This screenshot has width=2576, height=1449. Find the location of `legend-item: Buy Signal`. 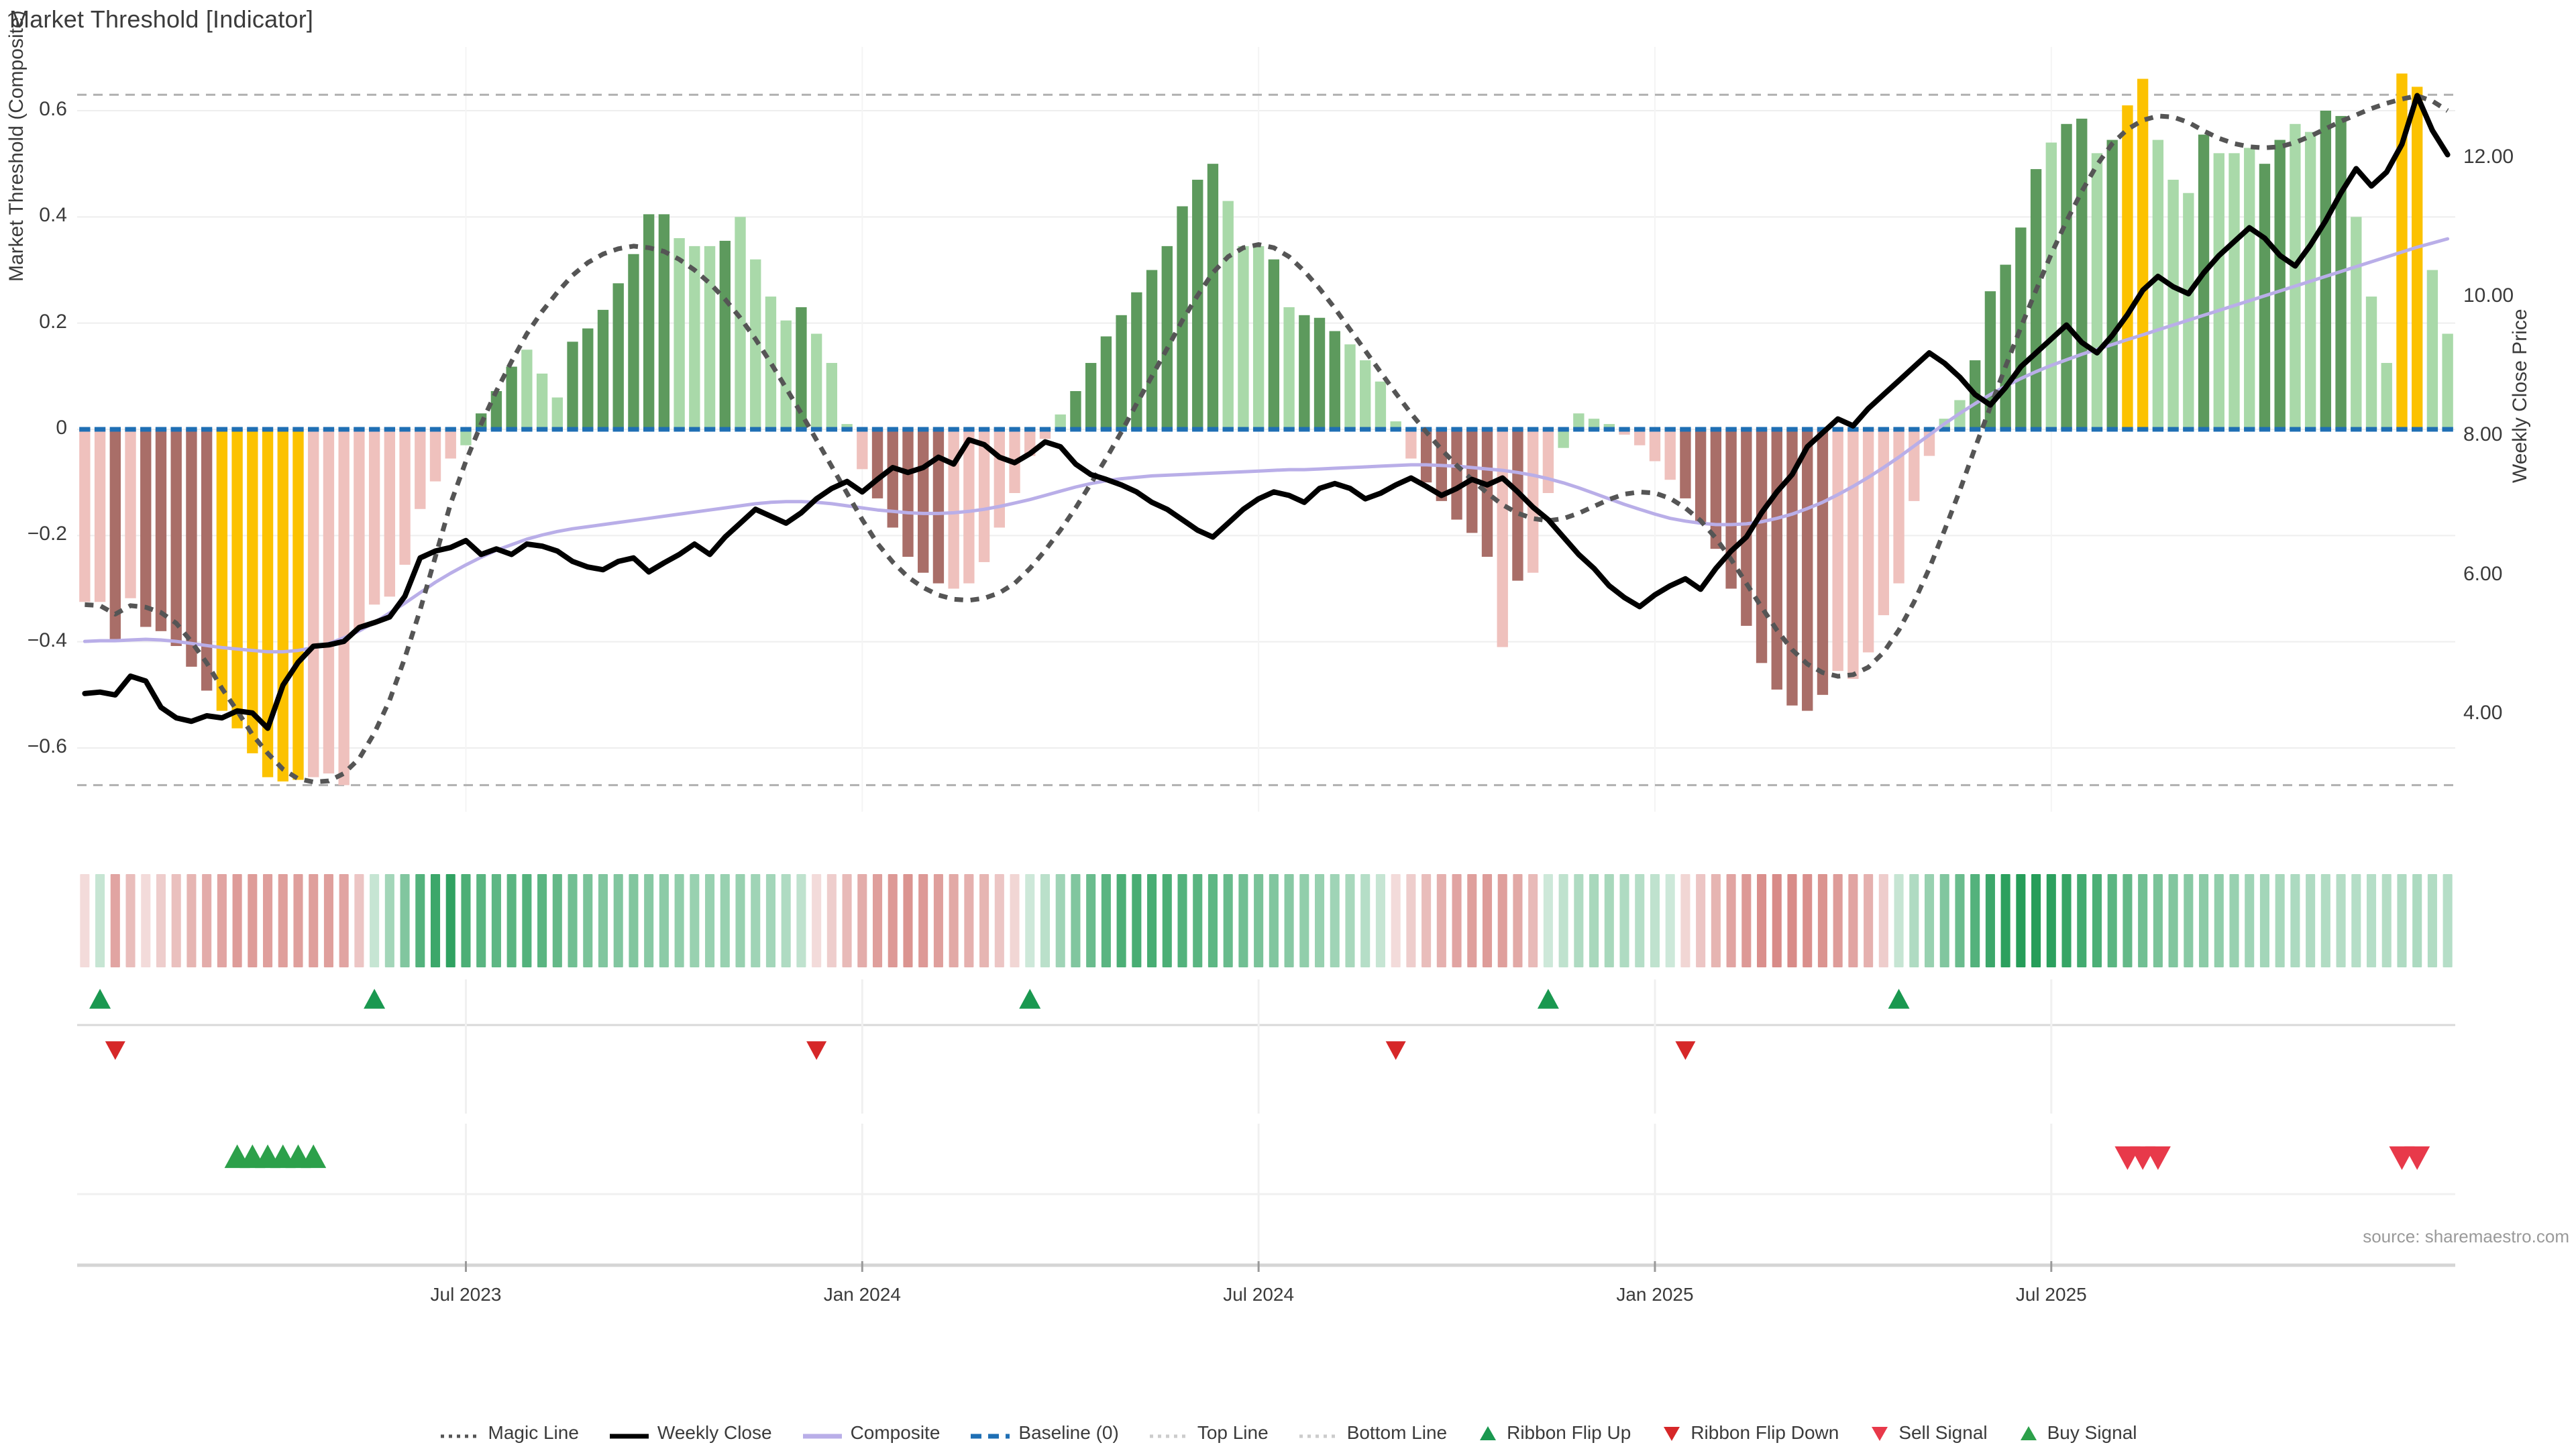

legend-item: Buy Signal is located at coordinates (2077, 1433).